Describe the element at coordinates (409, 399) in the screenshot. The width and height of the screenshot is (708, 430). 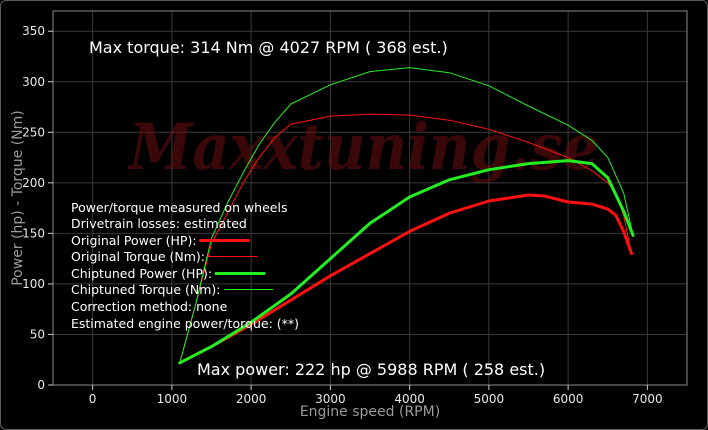
I see `x-tick-label: 4000` at that location.